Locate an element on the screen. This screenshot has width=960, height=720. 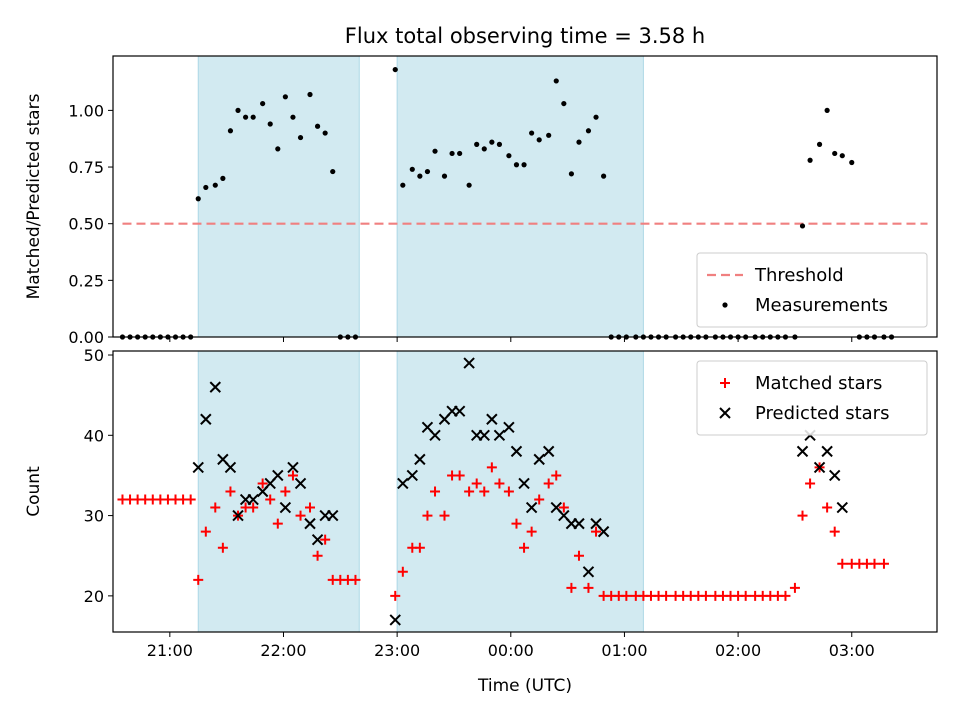
y-tick-label: 30 is located at coordinates (94, 516).